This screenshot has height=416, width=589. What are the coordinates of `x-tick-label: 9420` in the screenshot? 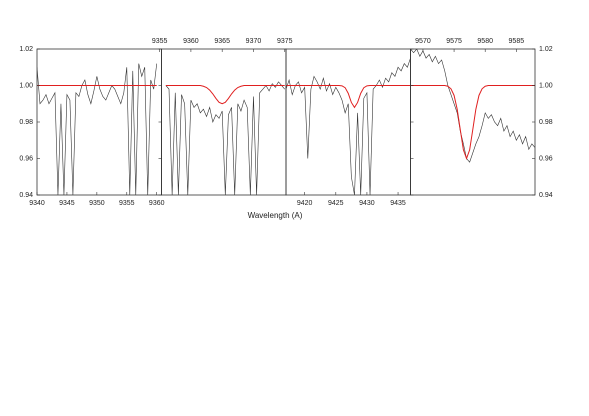 It's located at (305, 203).